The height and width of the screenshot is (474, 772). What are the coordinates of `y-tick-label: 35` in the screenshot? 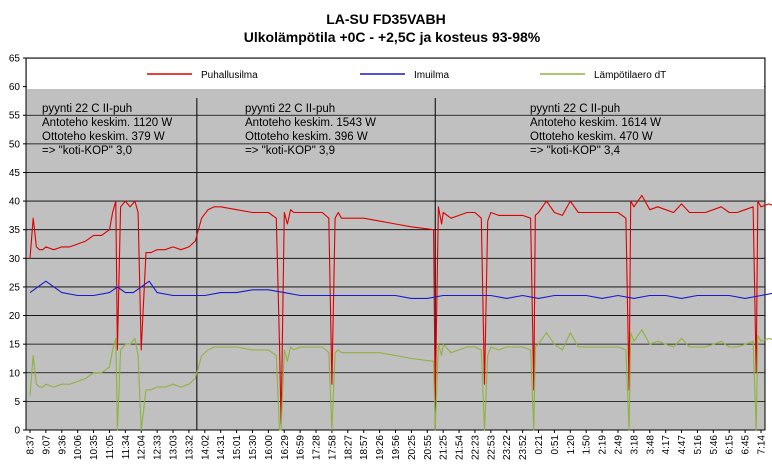 It's located at (15, 230).